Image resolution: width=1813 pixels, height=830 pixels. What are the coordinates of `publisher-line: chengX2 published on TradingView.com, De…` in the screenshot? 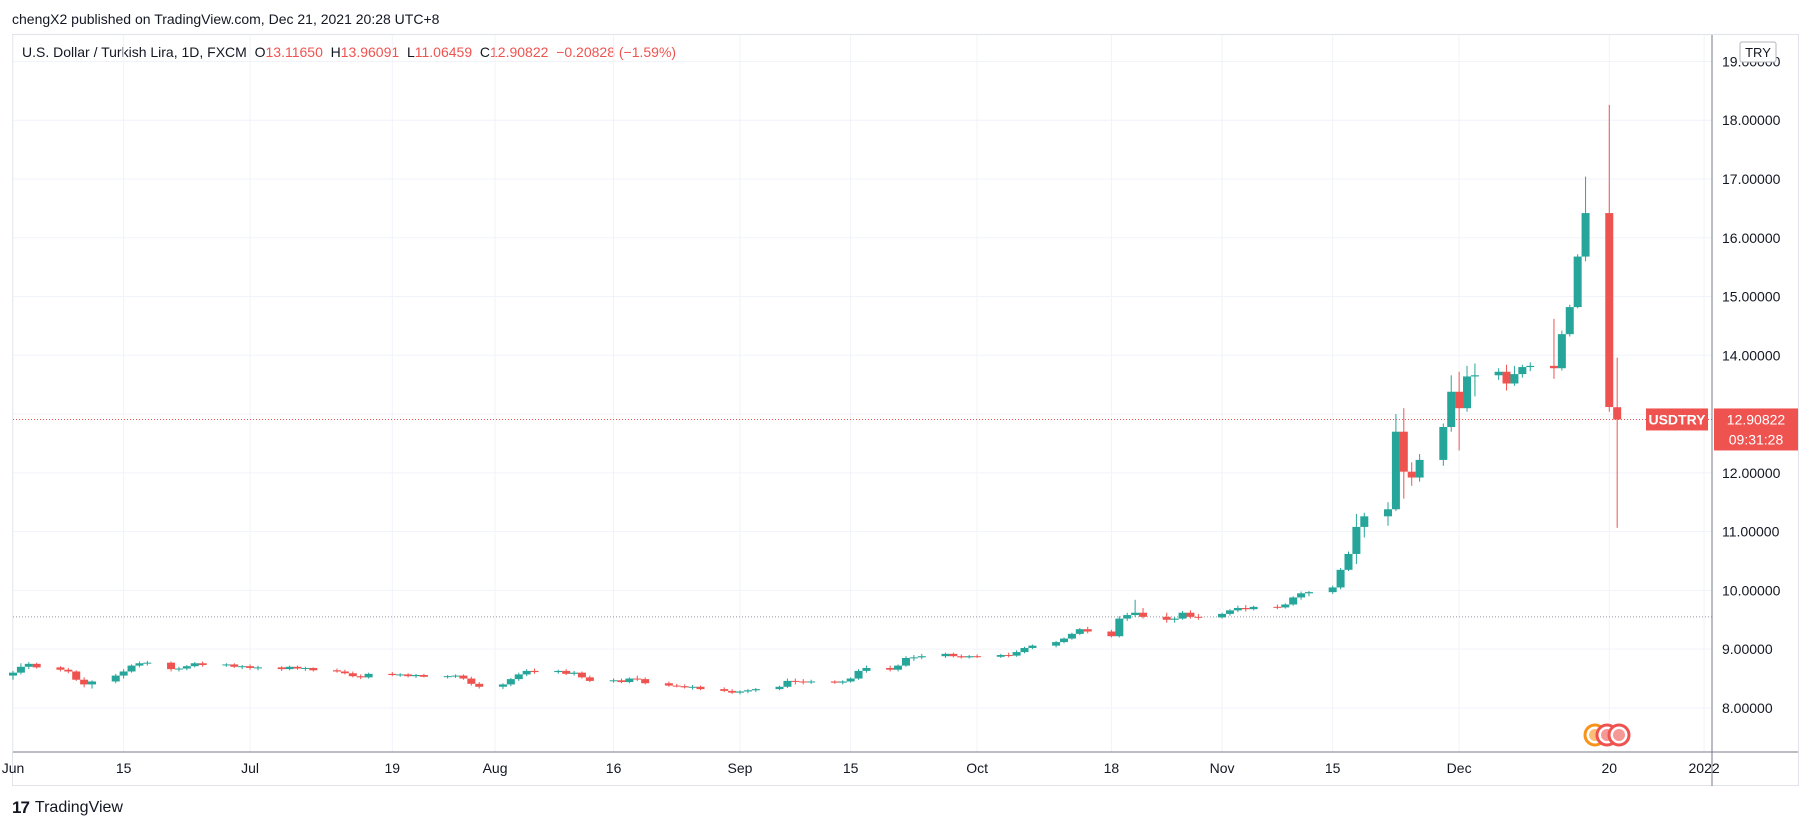 It's located at (226, 19).